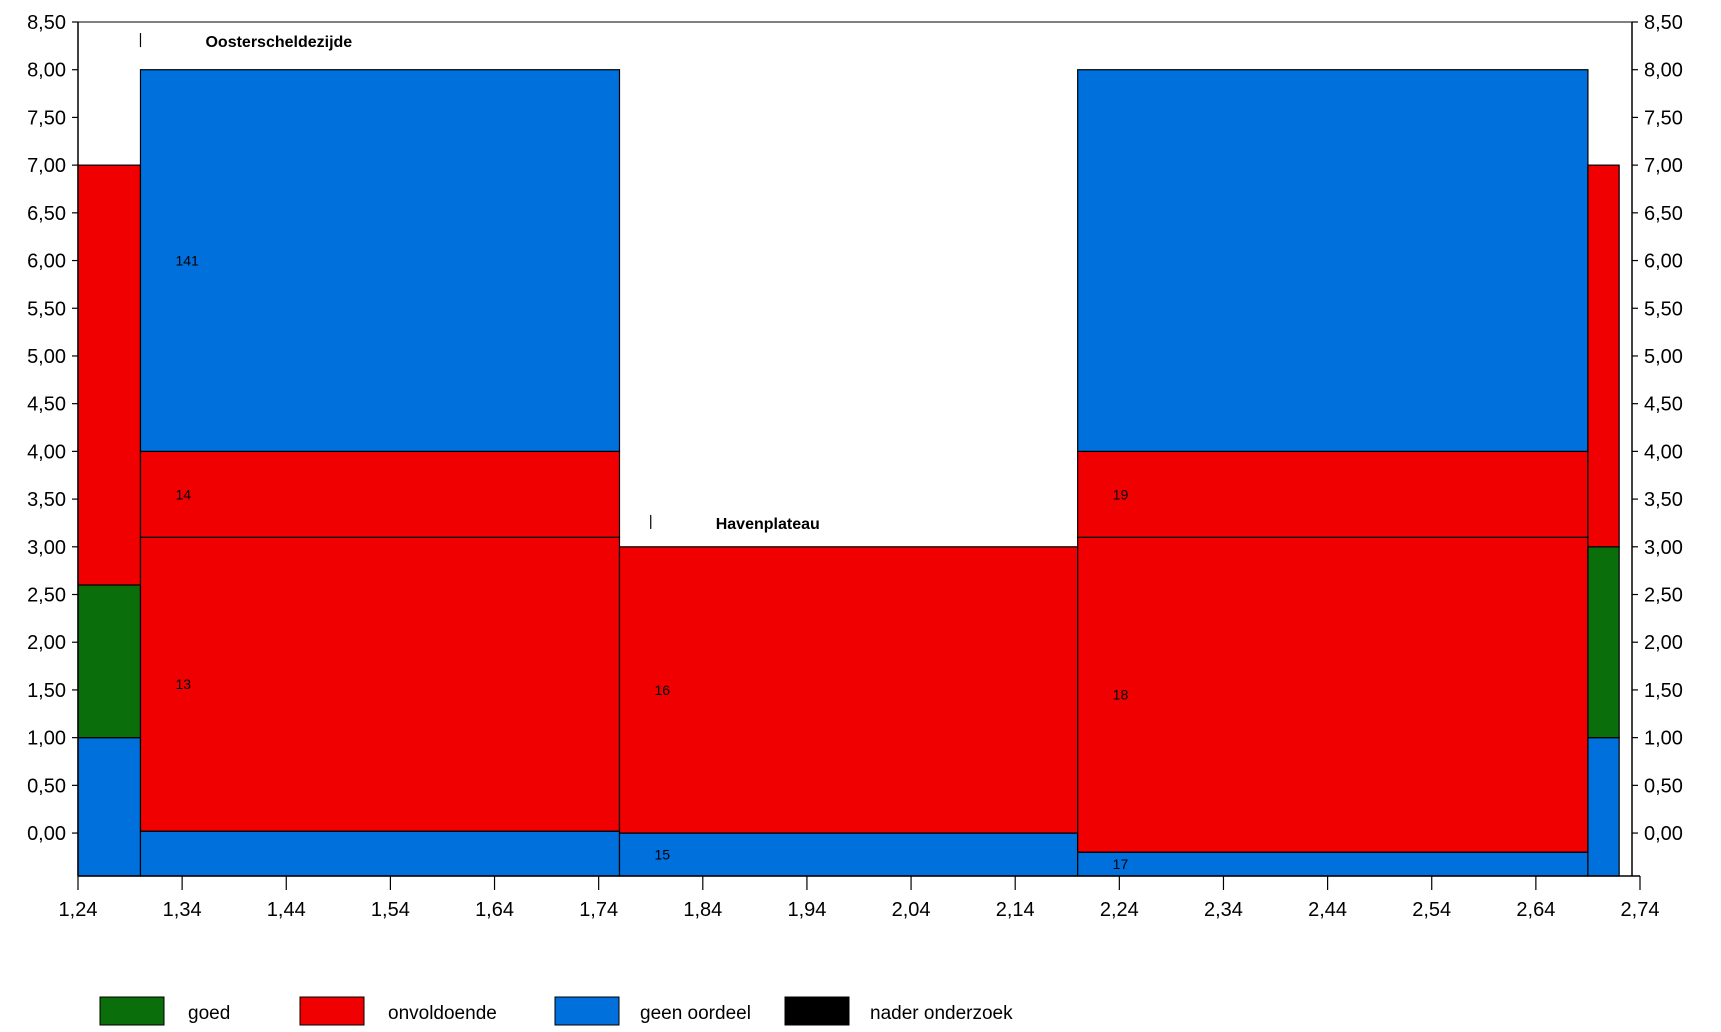  I want to click on x-tick-label: 1,64, so click(494, 910).